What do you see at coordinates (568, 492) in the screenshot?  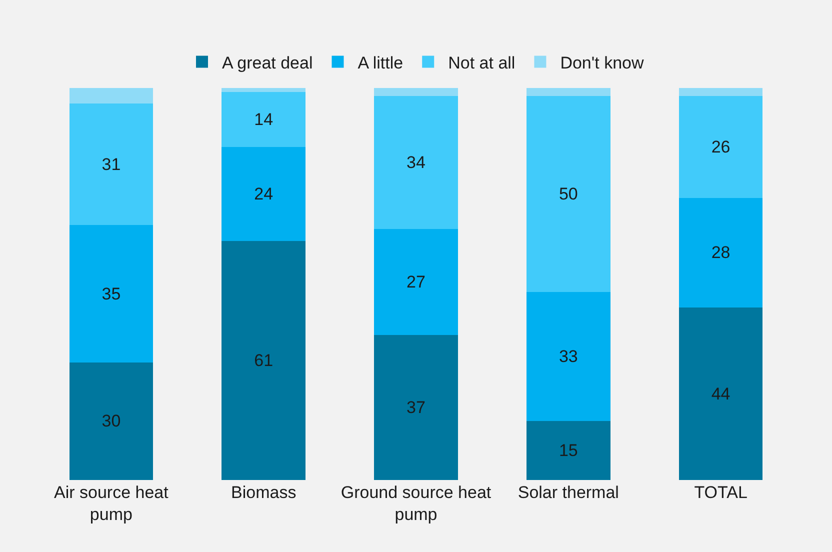 I see `x-tick-label: Solar thermal` at bounding box center [568, 492].